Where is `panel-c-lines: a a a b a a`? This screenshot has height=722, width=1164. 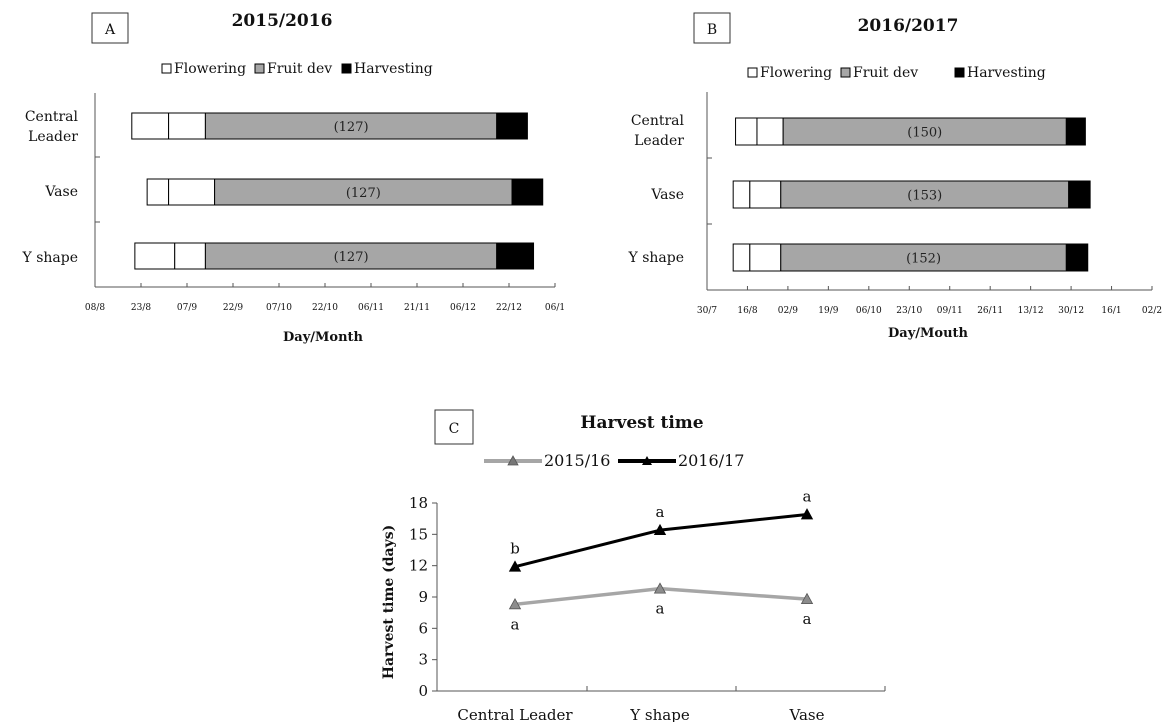
panel-c-lines: a a a b a a is located at coordinates (661, 560).